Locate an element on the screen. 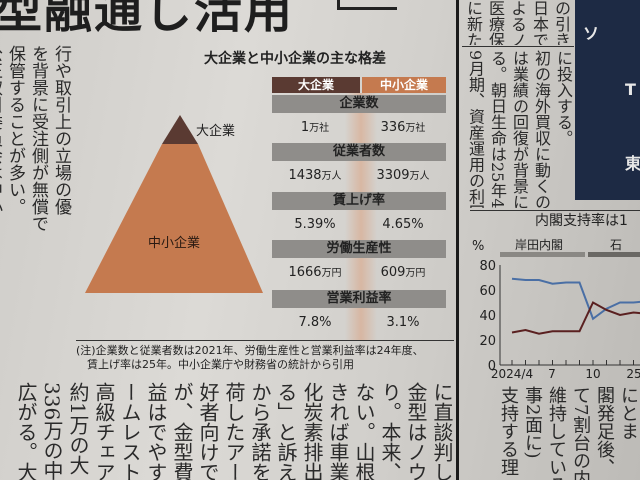 The height and width of the screenshot is (480, 640). article-text-column: り。本来、転 is located at coordinates (390, 431).